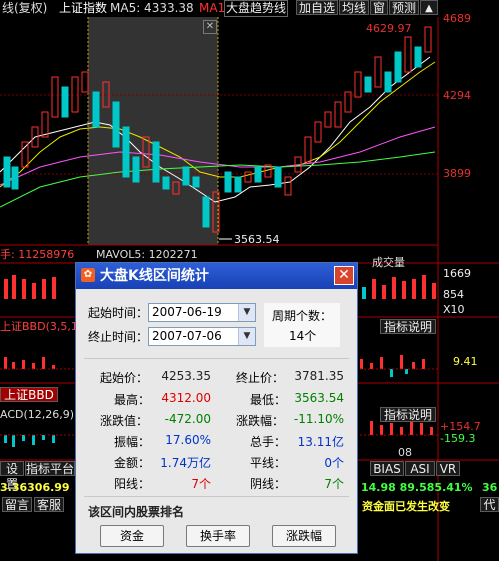 The height and width of the screenshot is (561, 499). I want to click on forecast-button: 预测, so click(404, 7).